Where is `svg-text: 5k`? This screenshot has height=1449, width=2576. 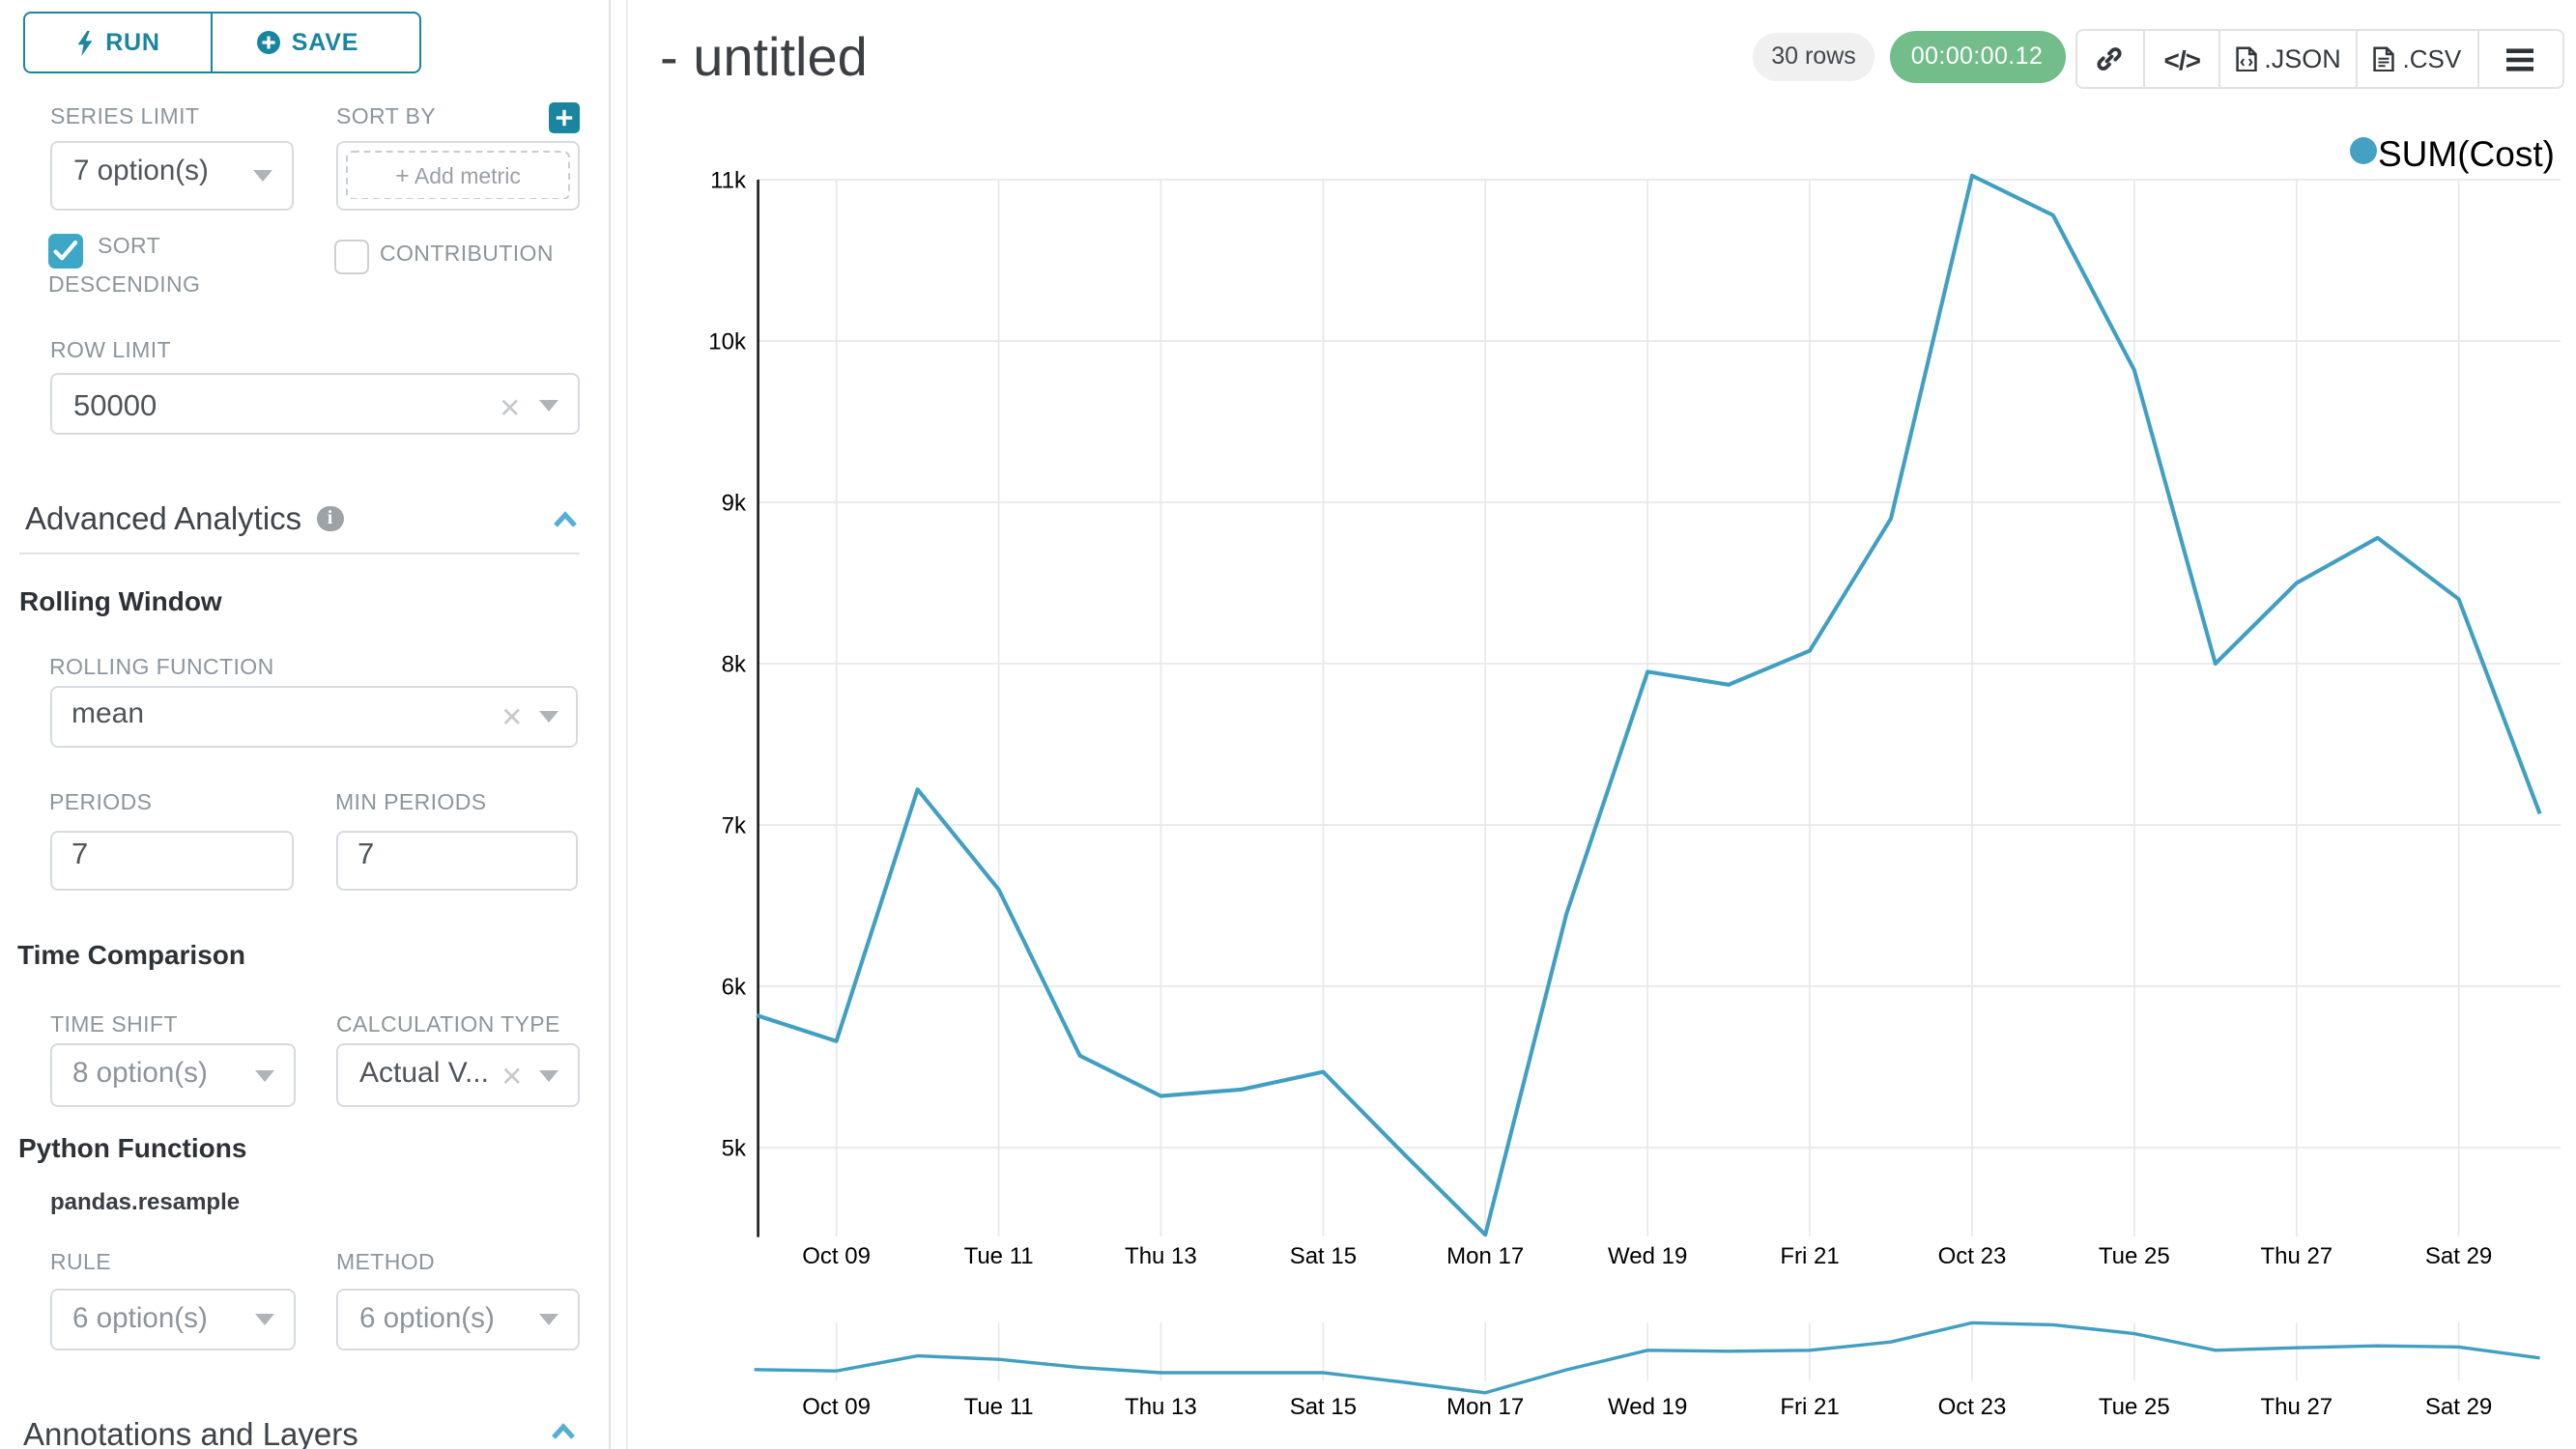
svg-text: 5k is located at coordinates (734, 1148).